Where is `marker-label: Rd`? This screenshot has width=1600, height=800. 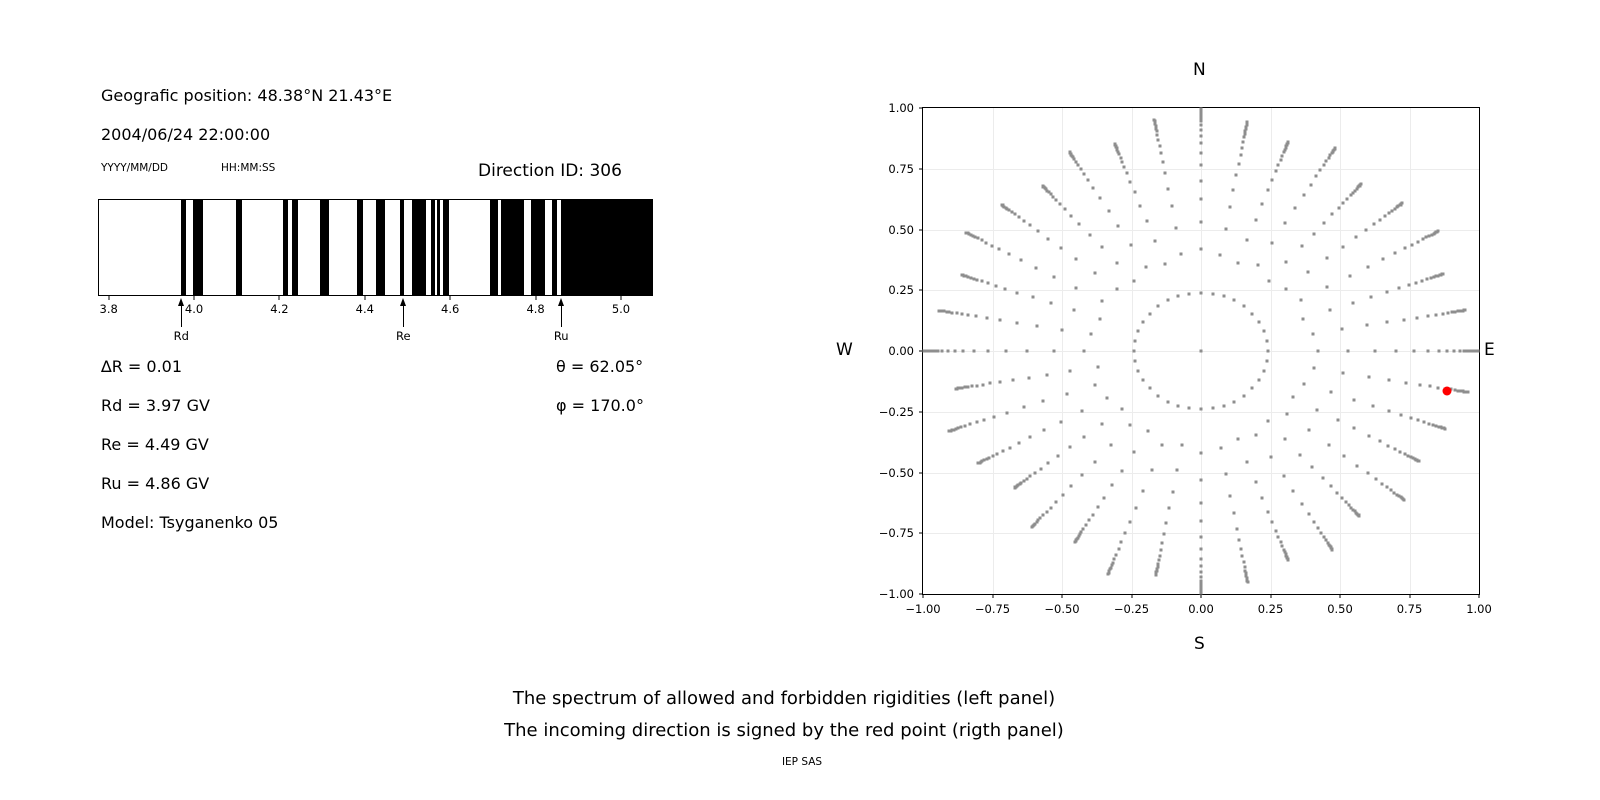
marker-label: Rd is located at coordinates (181, 336).